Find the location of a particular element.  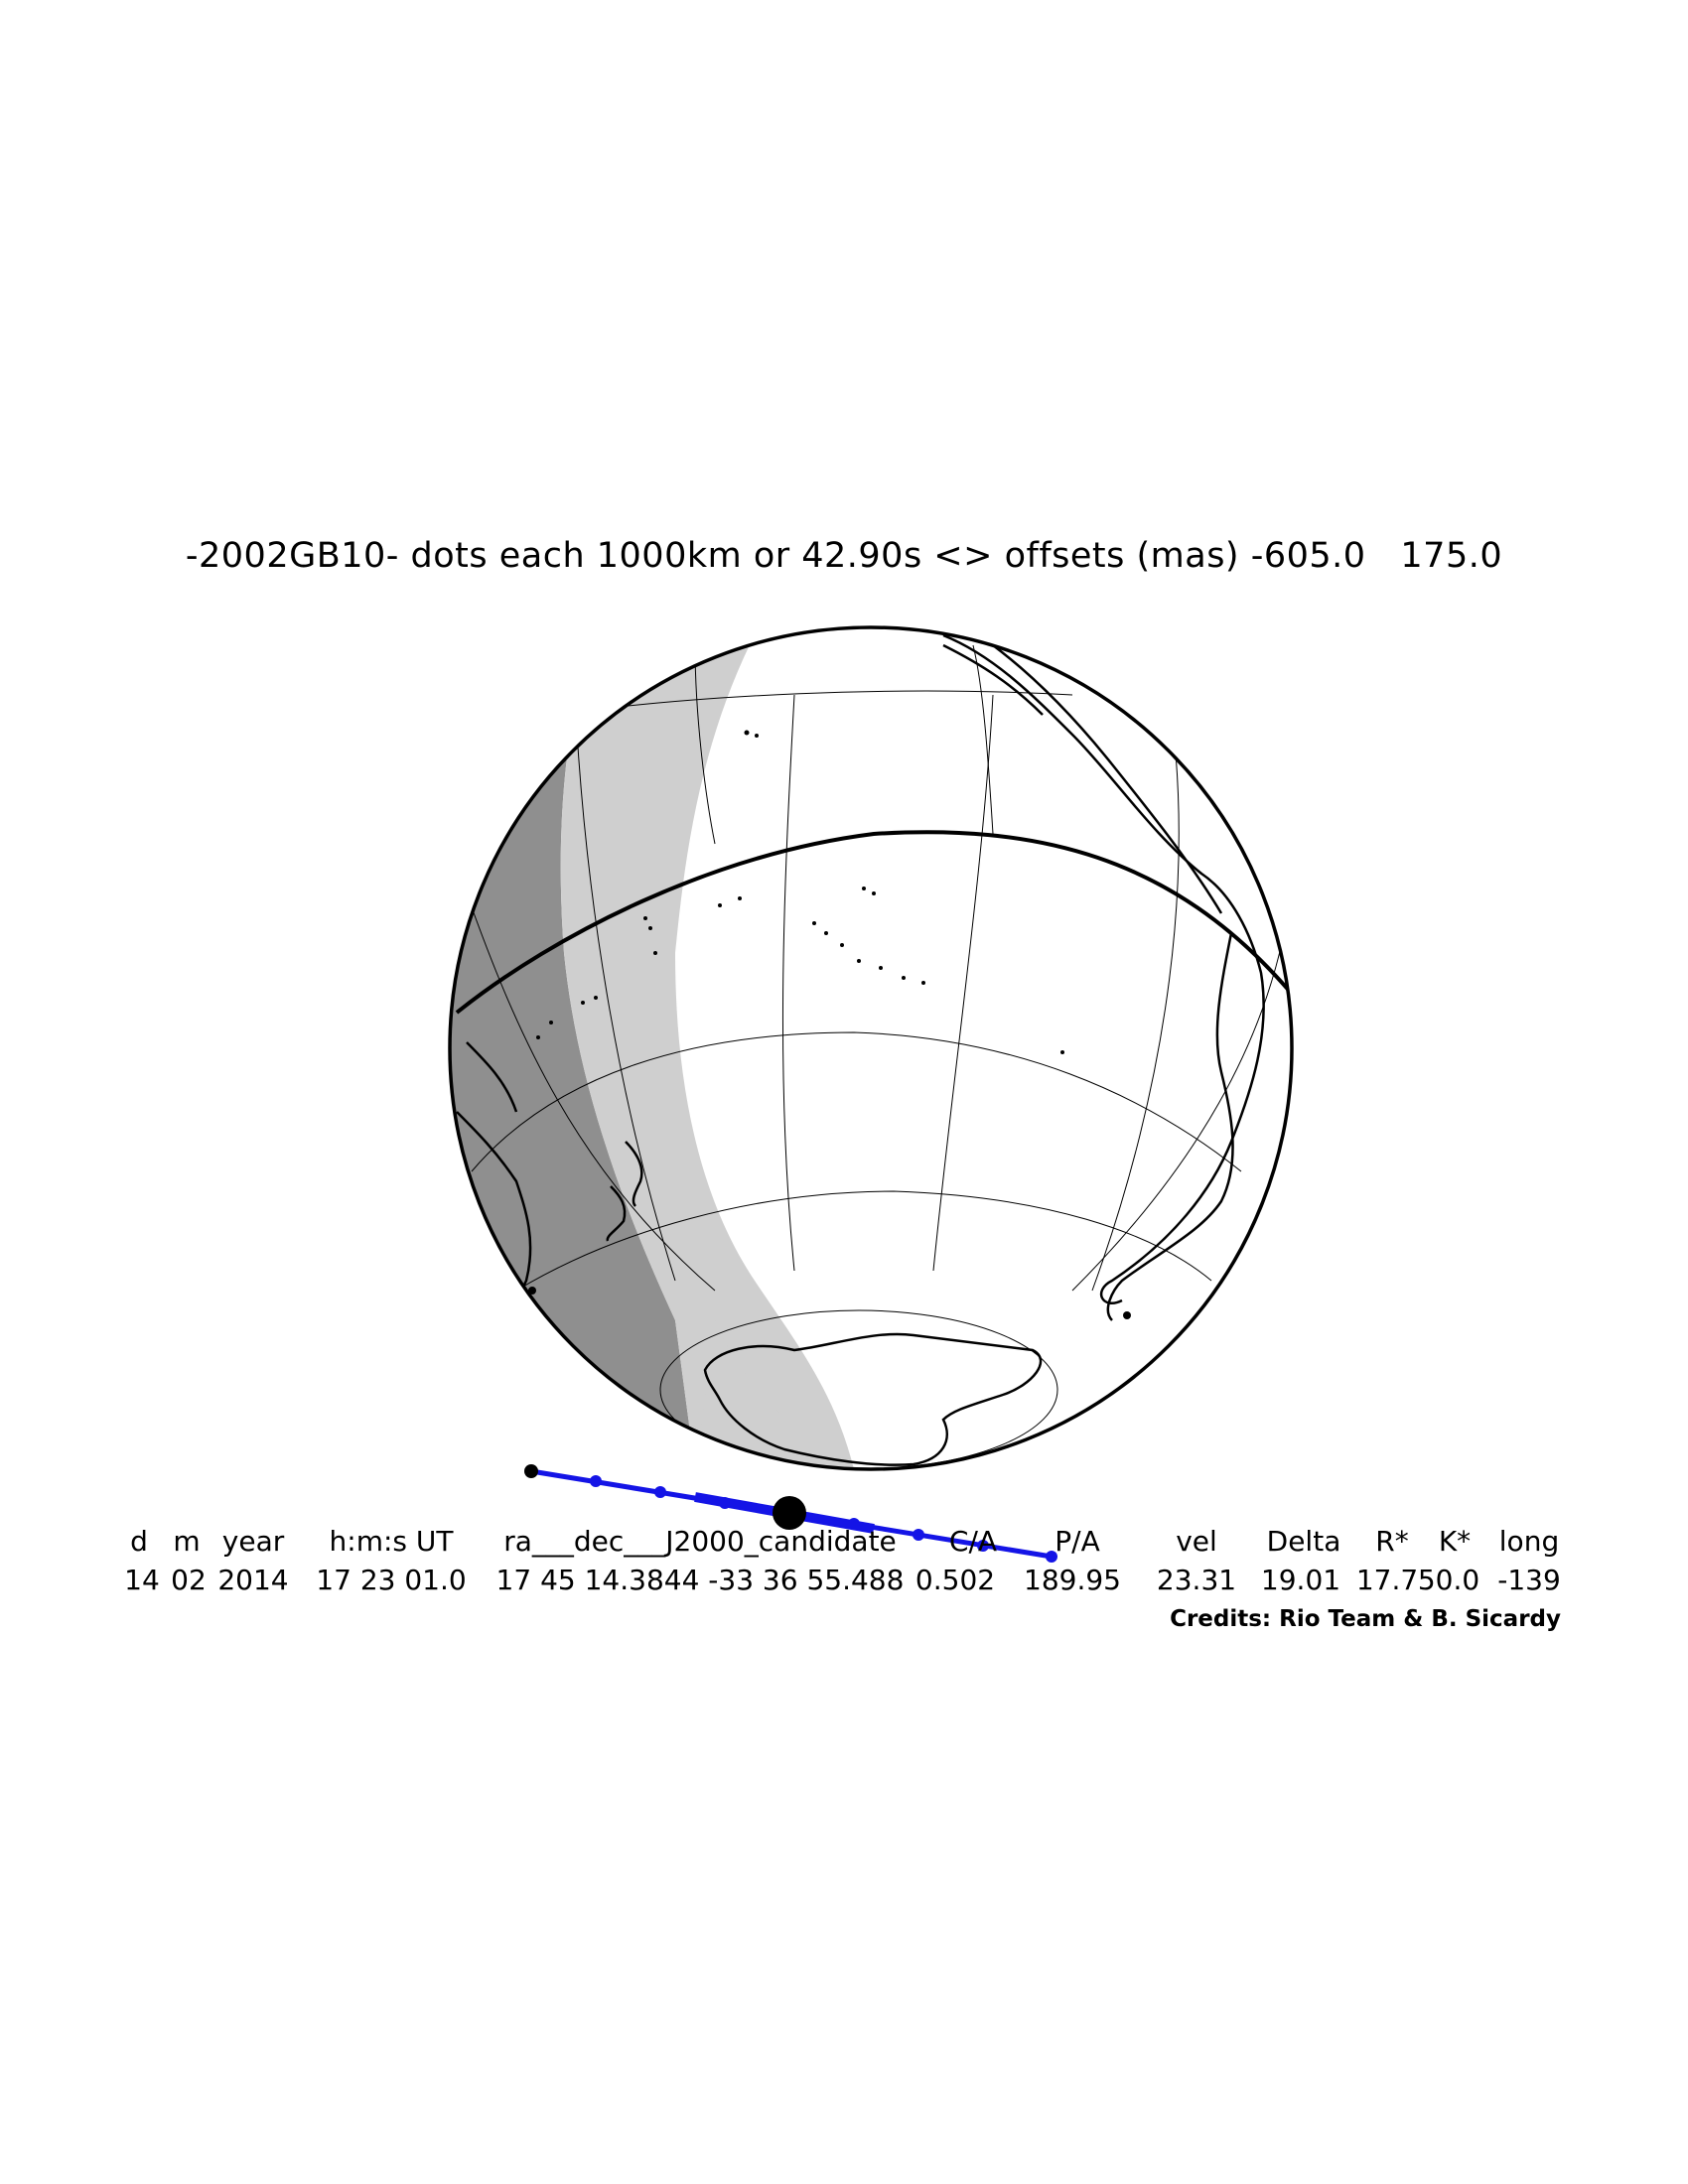

header-year: year is located at coordinates (253, 1541).